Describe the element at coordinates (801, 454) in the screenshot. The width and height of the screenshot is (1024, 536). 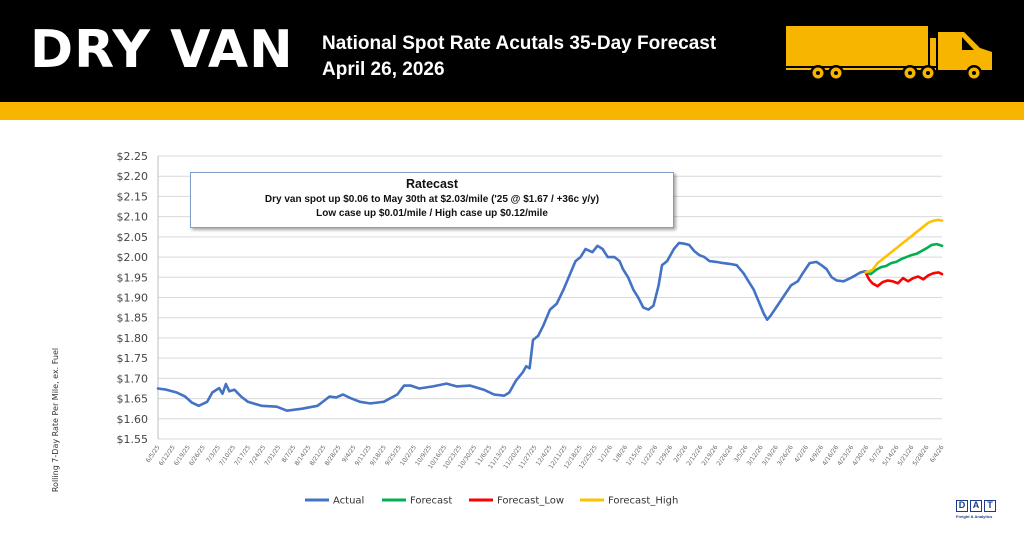
I see `x-tick-label: 4/2/26` at that location.